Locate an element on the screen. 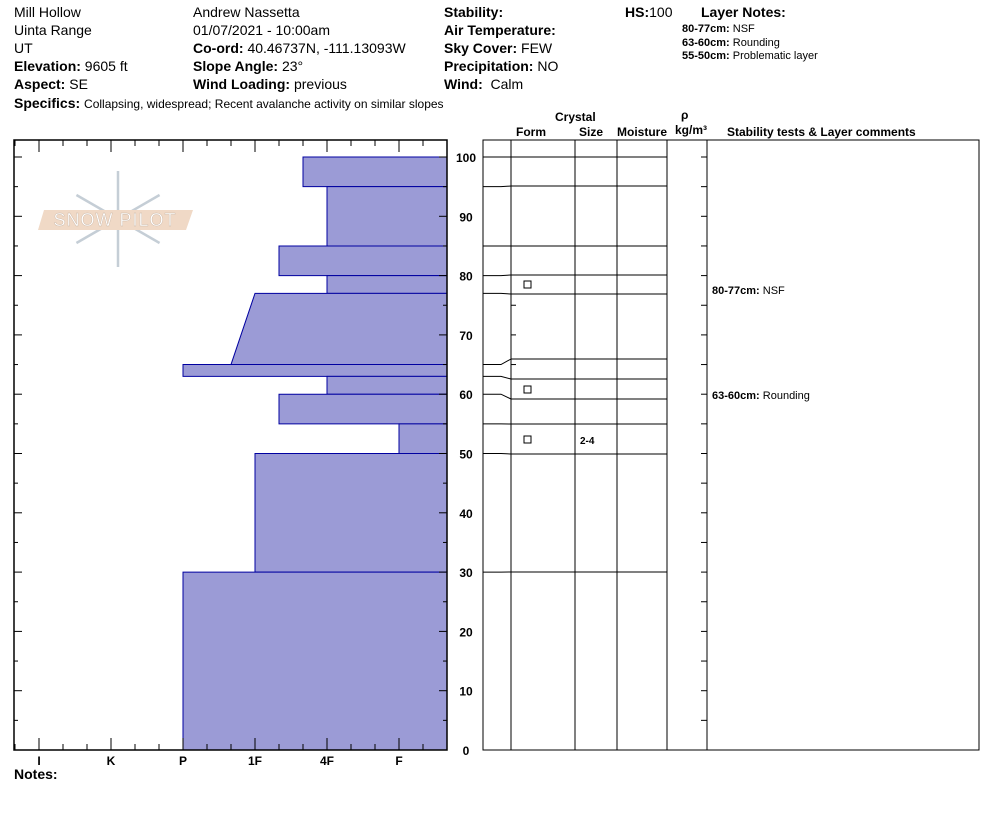  crystal-size: 2-4 is located at coordinates (587, 441).